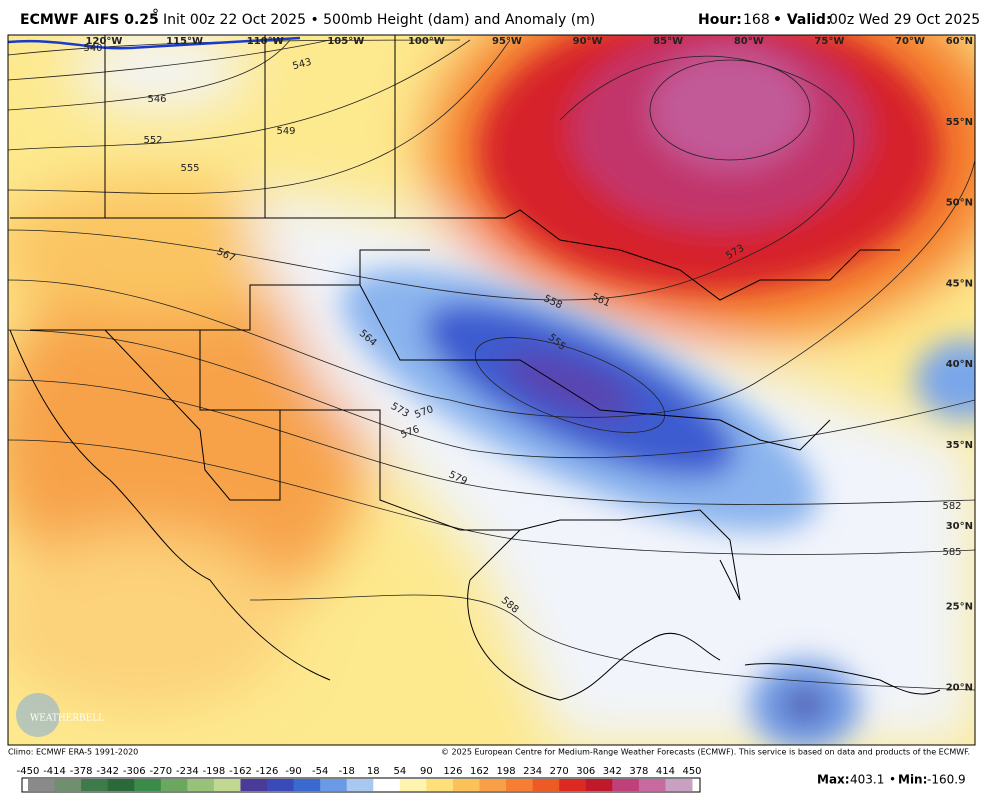 This screenshot has height=812, width=984. I want to click on contour-label: 552, so click(152, 140).